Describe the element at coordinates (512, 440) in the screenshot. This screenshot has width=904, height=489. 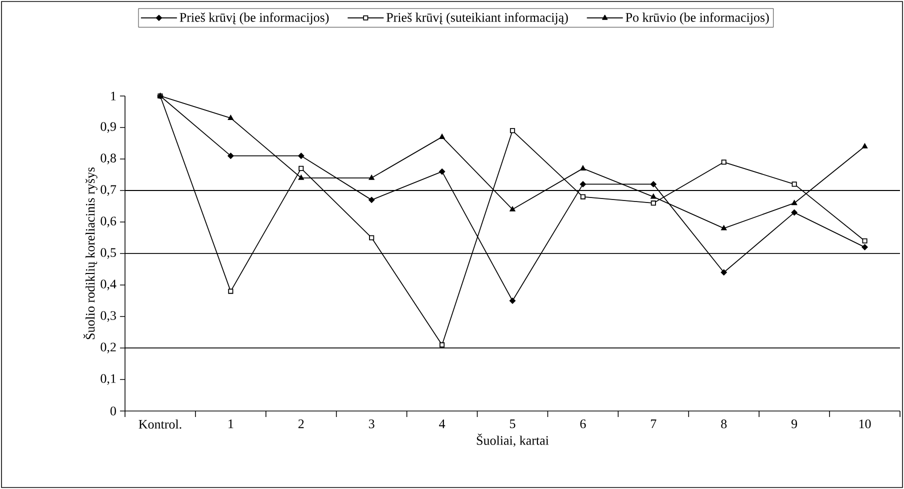
I see `x-axis-title: Šuoliai, kartai` at that location.